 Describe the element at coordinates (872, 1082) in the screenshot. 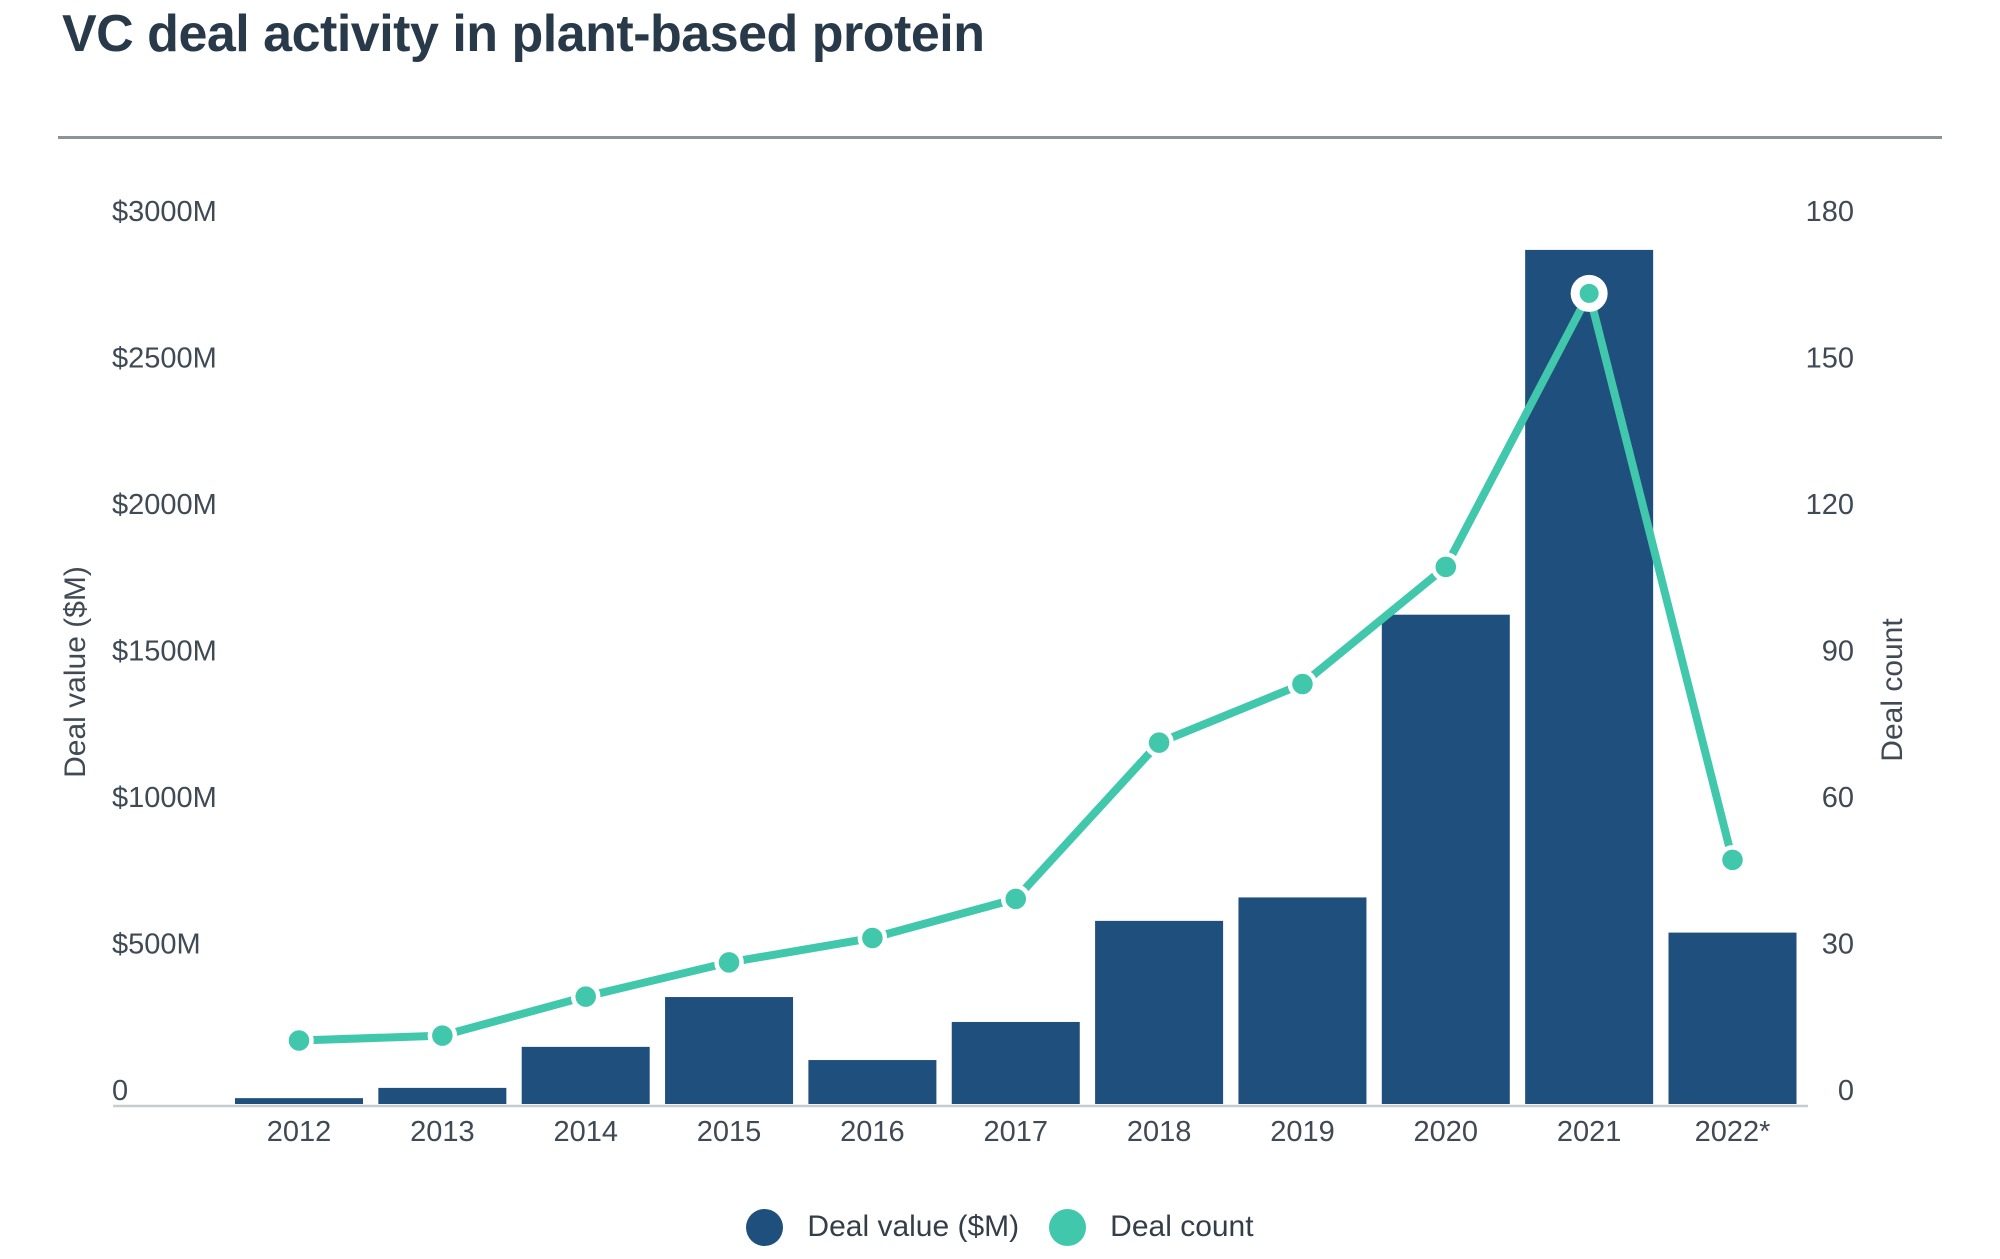

I see `bar-2016` at that location.